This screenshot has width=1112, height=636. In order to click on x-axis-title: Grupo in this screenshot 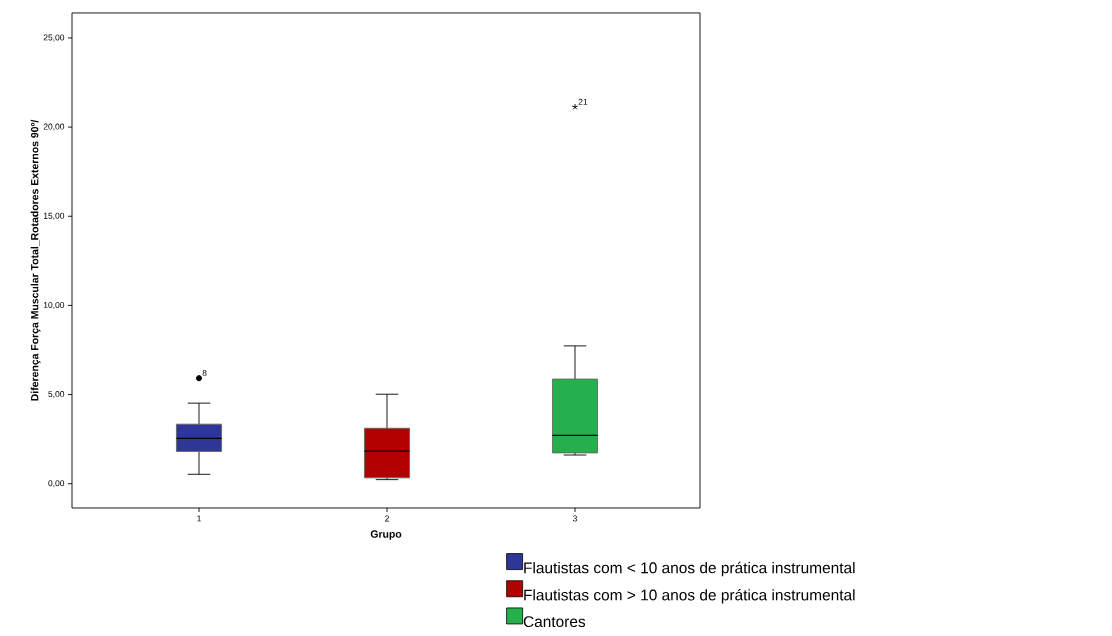, I will do `click(386, 535)`.